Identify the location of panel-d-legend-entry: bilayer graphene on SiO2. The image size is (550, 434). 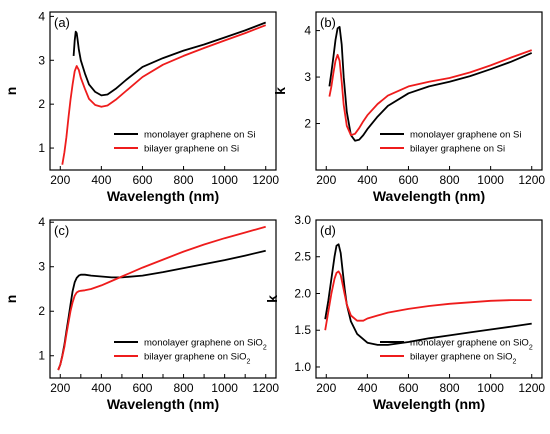
(463, 359).